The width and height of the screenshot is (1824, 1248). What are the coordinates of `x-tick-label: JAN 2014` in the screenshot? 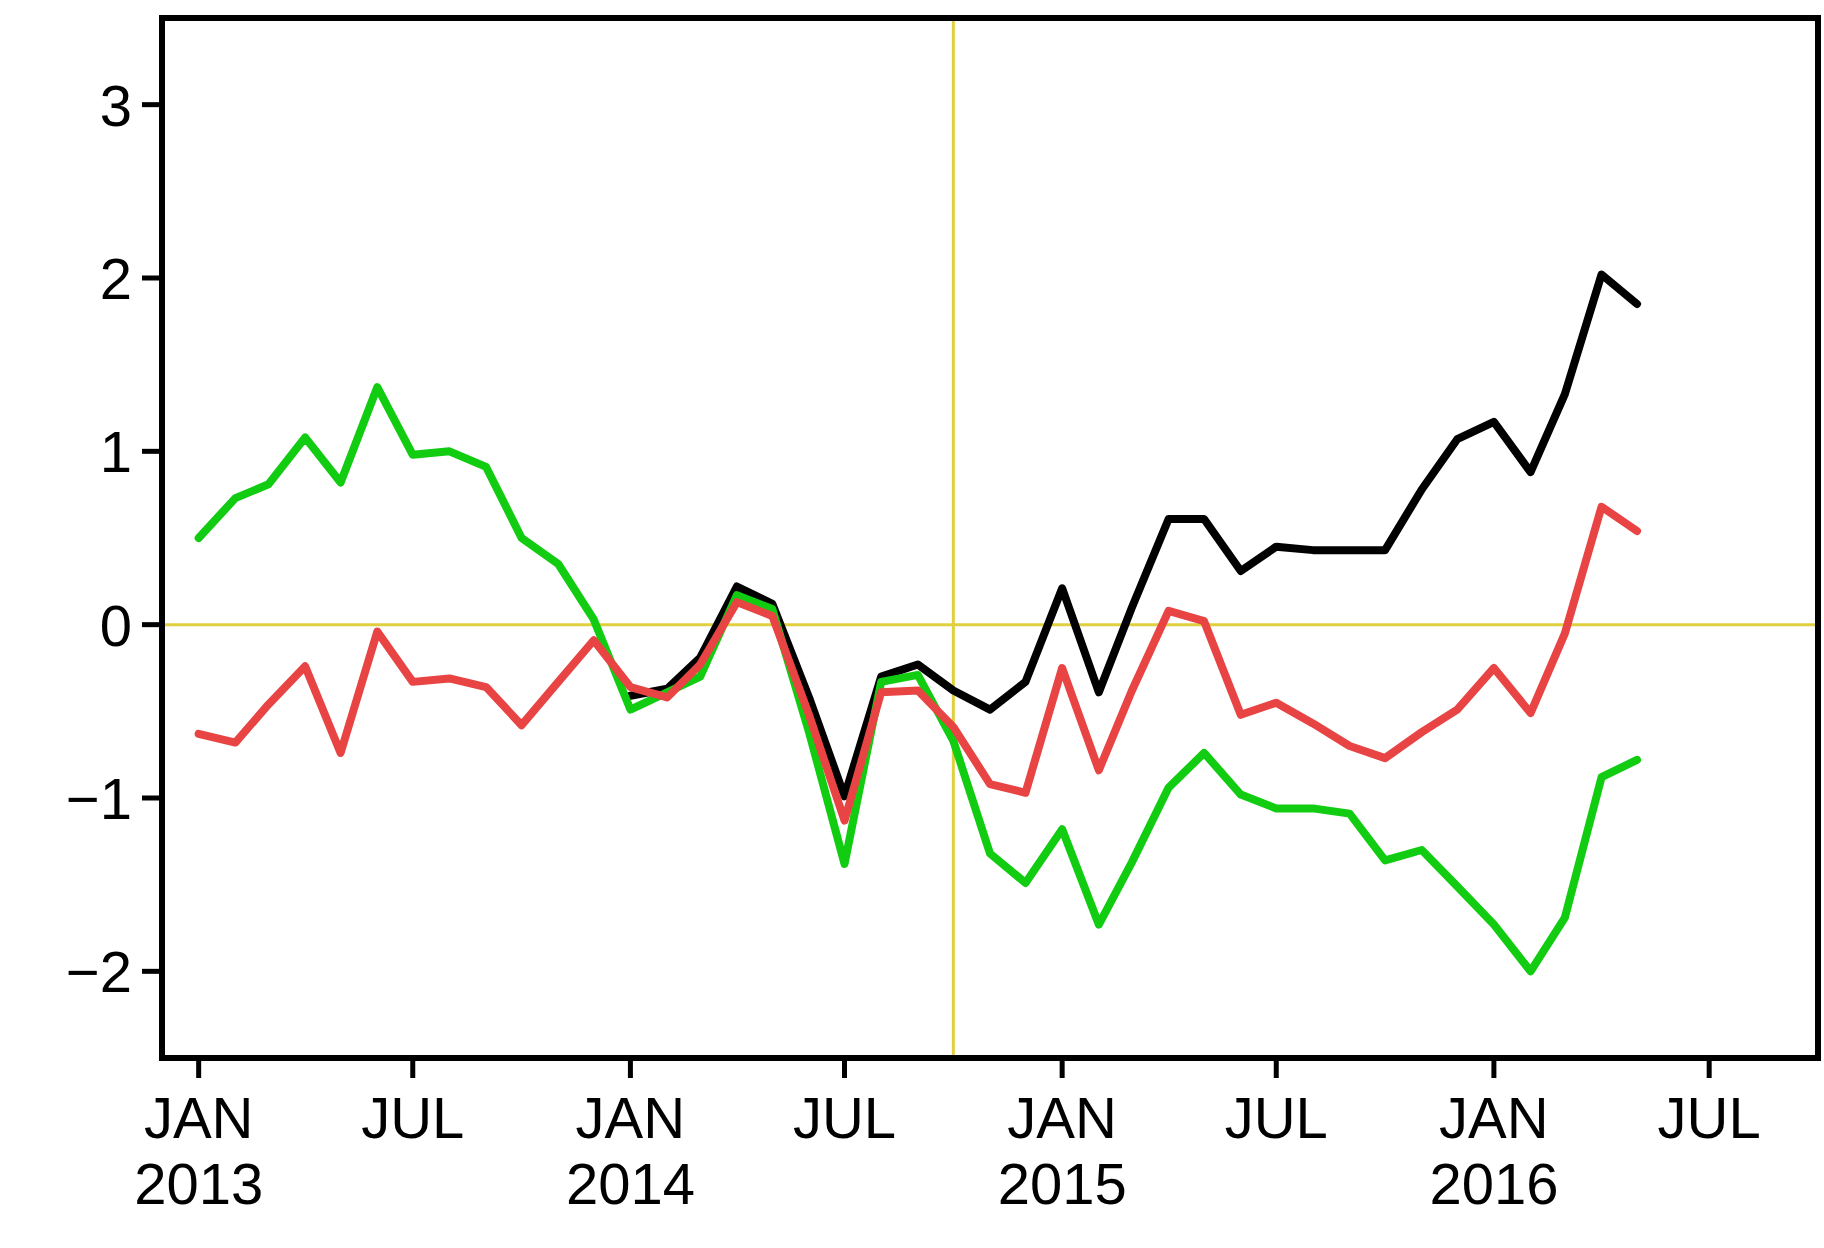 It's located at (630, 1150).